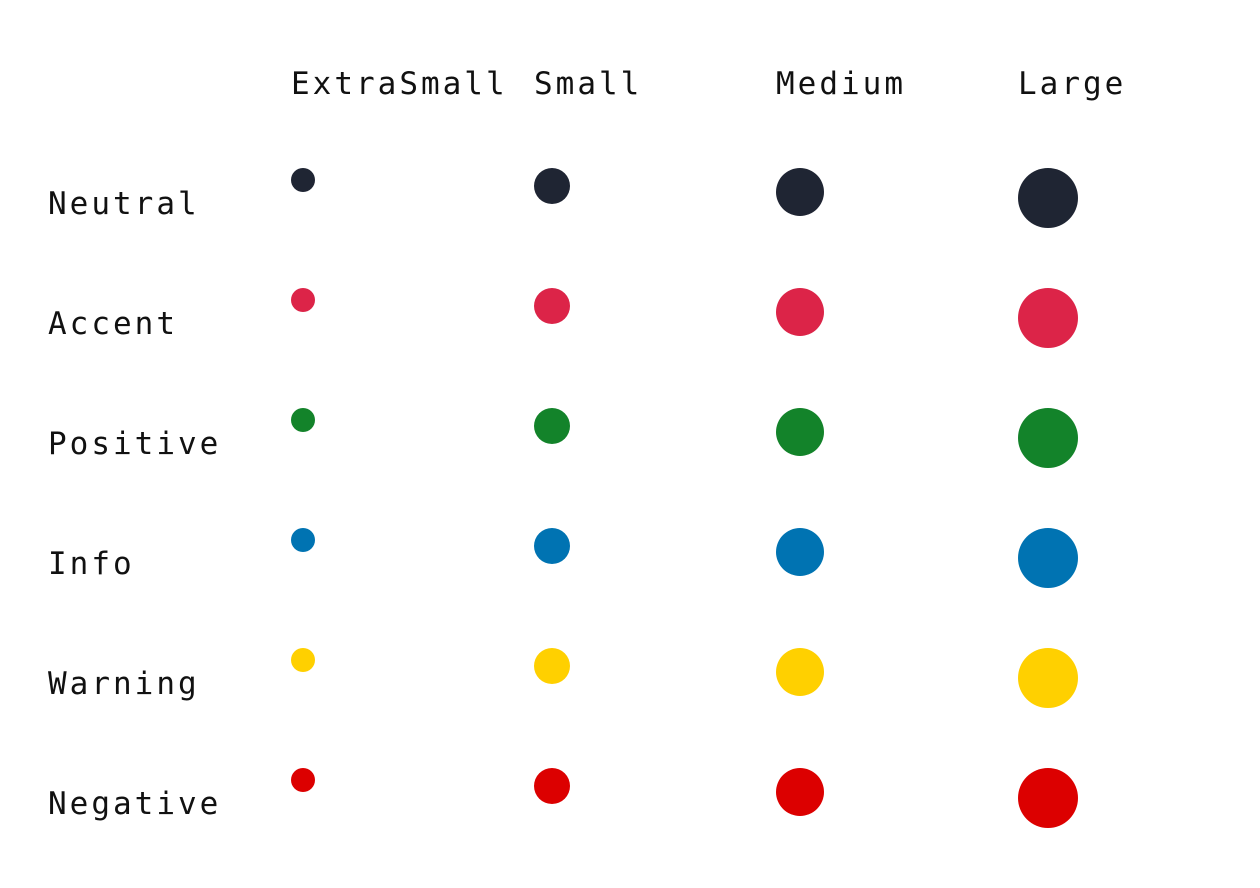  Describe the element at coordinates (552, 186) in the screenshot. I see `status-dot-neutral-small` at that location.